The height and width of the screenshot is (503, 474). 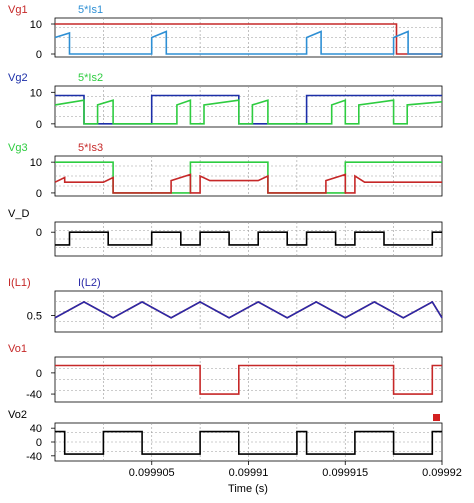 What do you see at coordinates (248, 112) in the screenshot?
I see `series-line-5-is2` at bounding box center [248, 112].